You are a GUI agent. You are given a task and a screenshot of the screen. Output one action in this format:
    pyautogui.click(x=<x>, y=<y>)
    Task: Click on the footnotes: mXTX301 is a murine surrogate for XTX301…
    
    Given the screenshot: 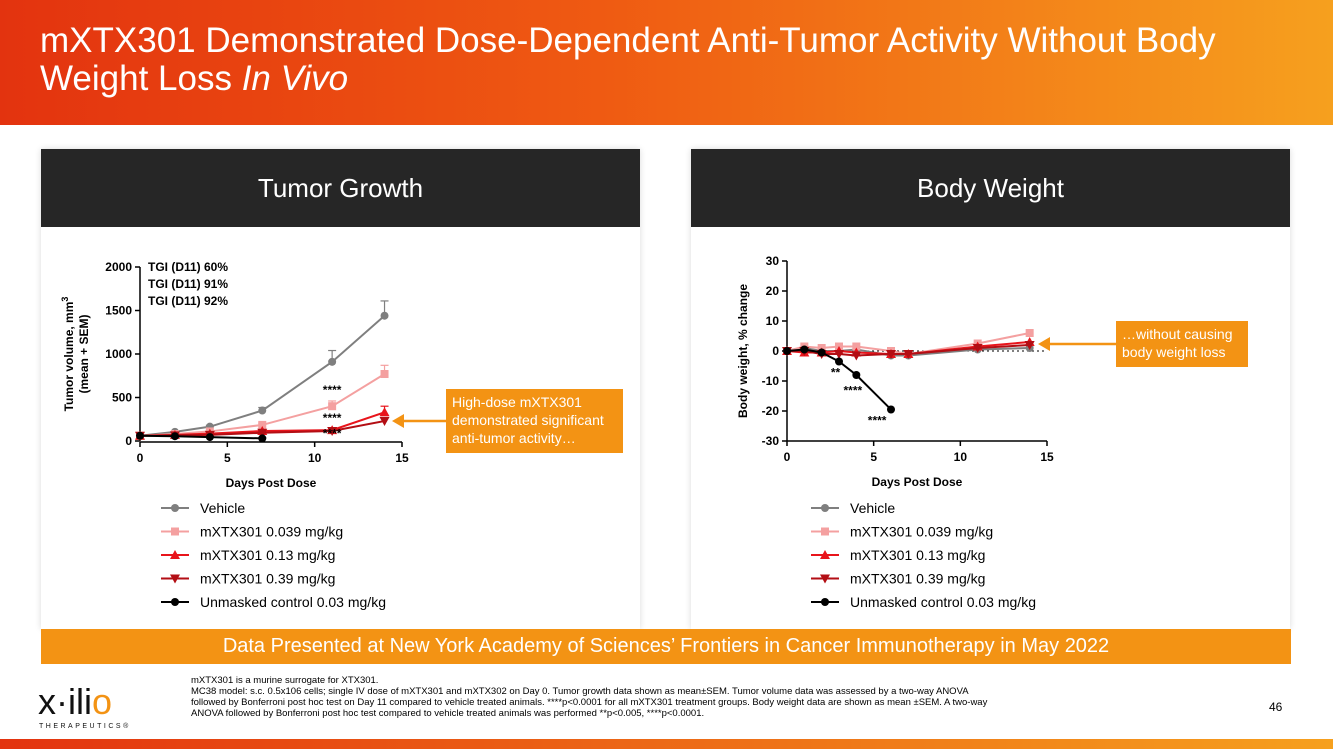 What is the action you would take?
    pyautogui.click(x=591, y=697)
    